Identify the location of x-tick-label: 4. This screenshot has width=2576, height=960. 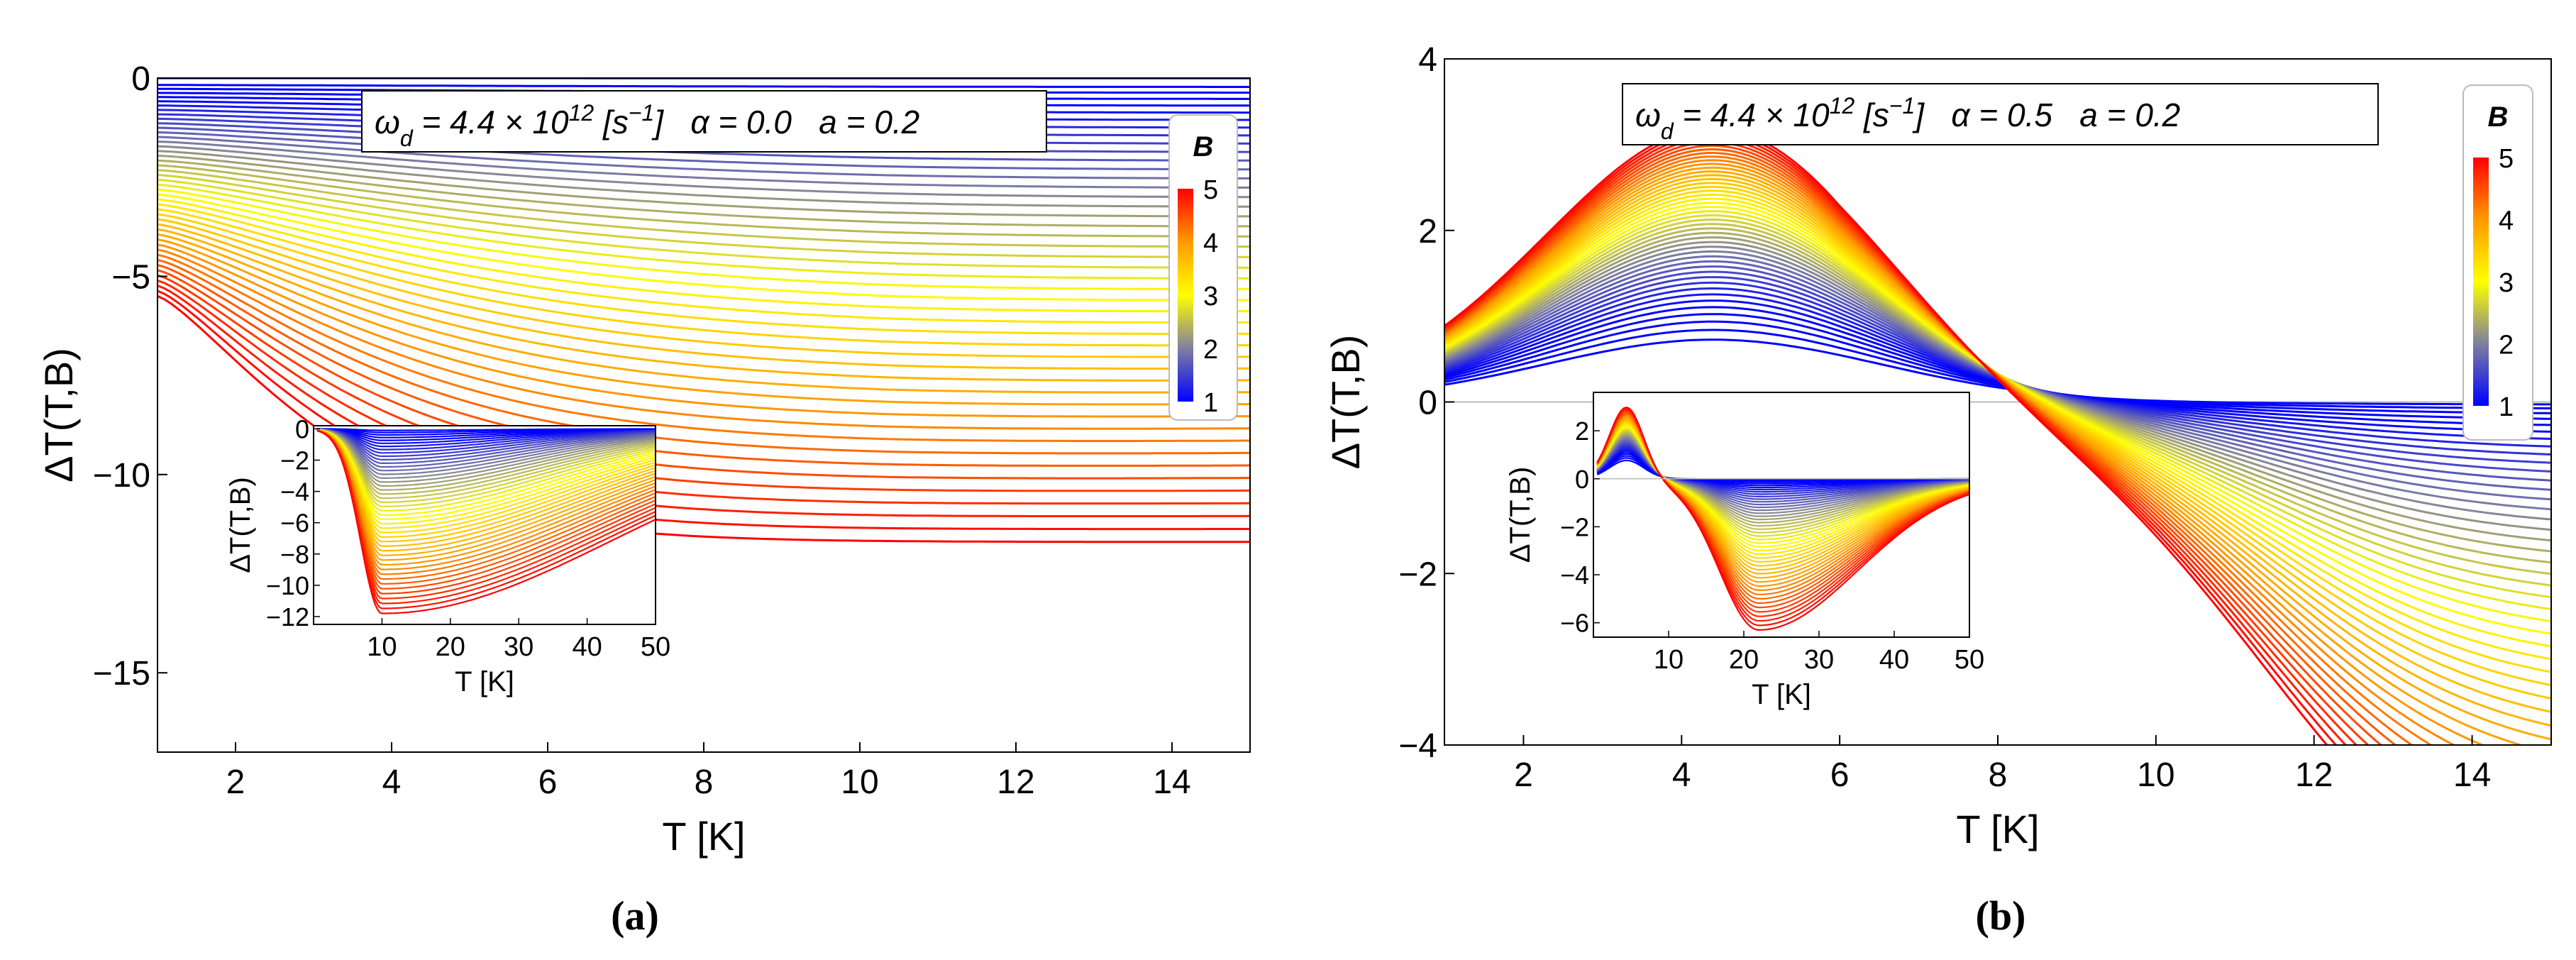
(1681, 775).